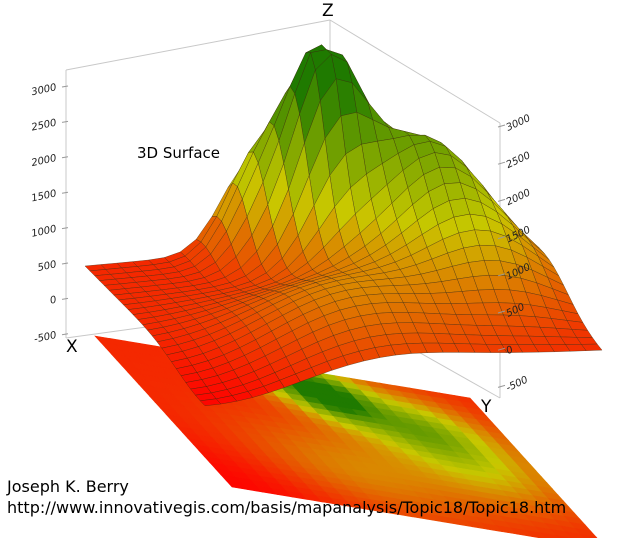 The image size is (644, 538). Describe the element at coordinates (210, 402) in the screenshot. I see `surface-cell` at that location.